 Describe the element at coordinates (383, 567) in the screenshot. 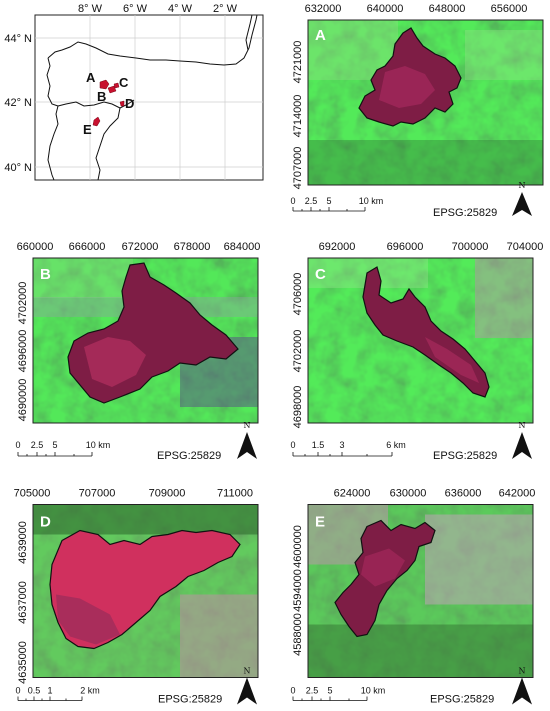

I see `burn-highlight-e` at that location.